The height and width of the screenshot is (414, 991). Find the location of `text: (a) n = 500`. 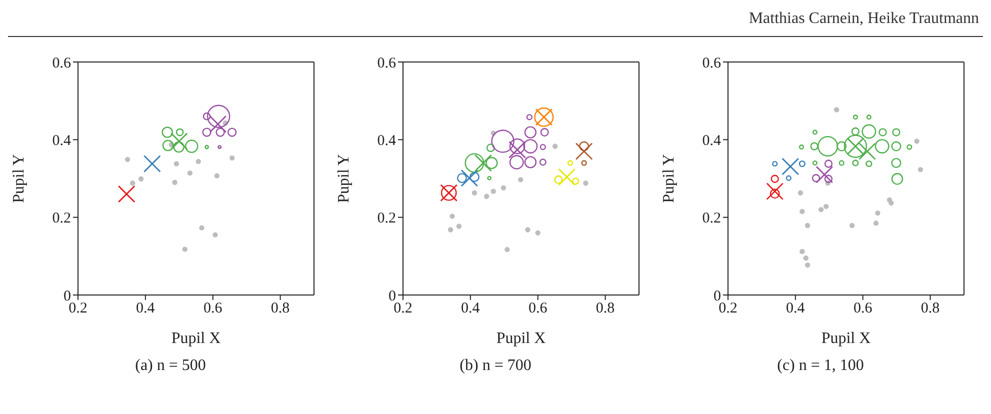

text: (a) n = 500 is located at coordinates (170, 366).